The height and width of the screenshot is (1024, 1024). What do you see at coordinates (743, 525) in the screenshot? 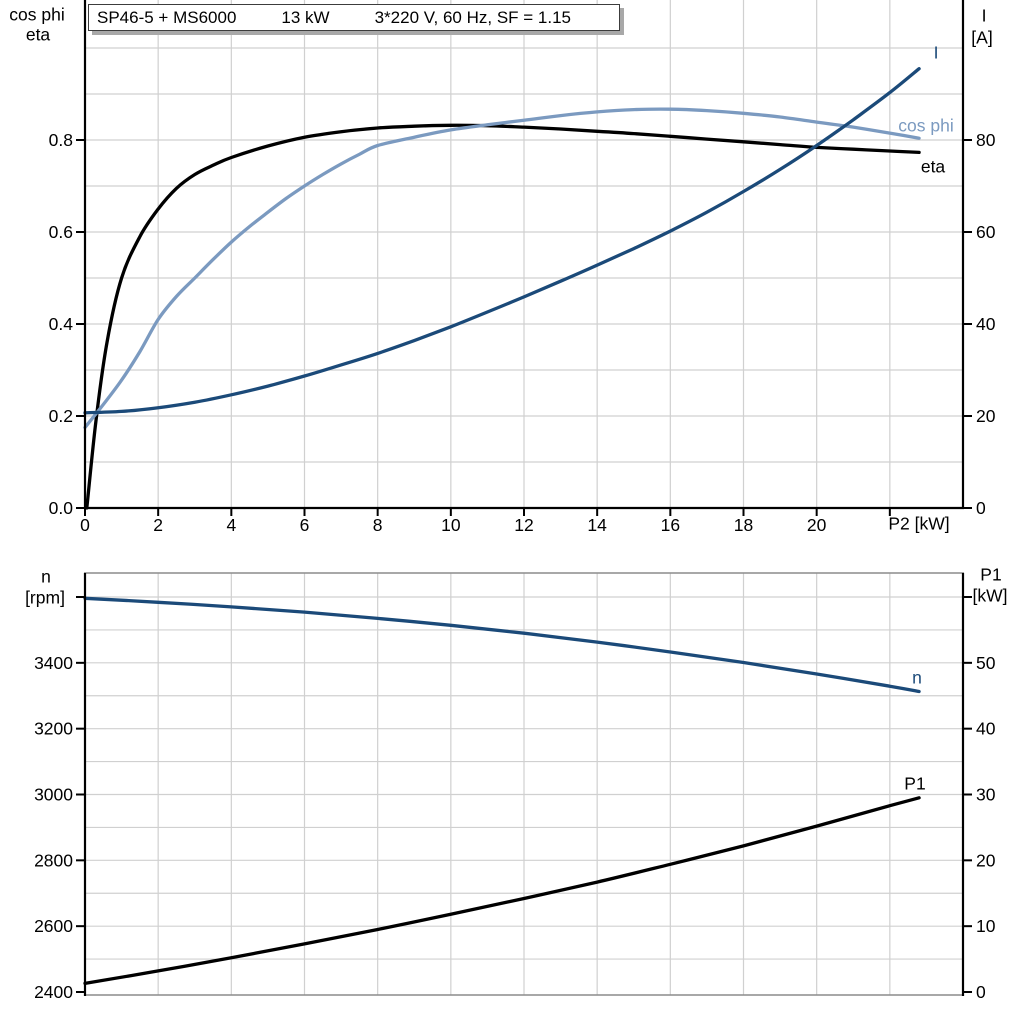
I see `x-tick-label: 18` at bounding box center [743, 525].